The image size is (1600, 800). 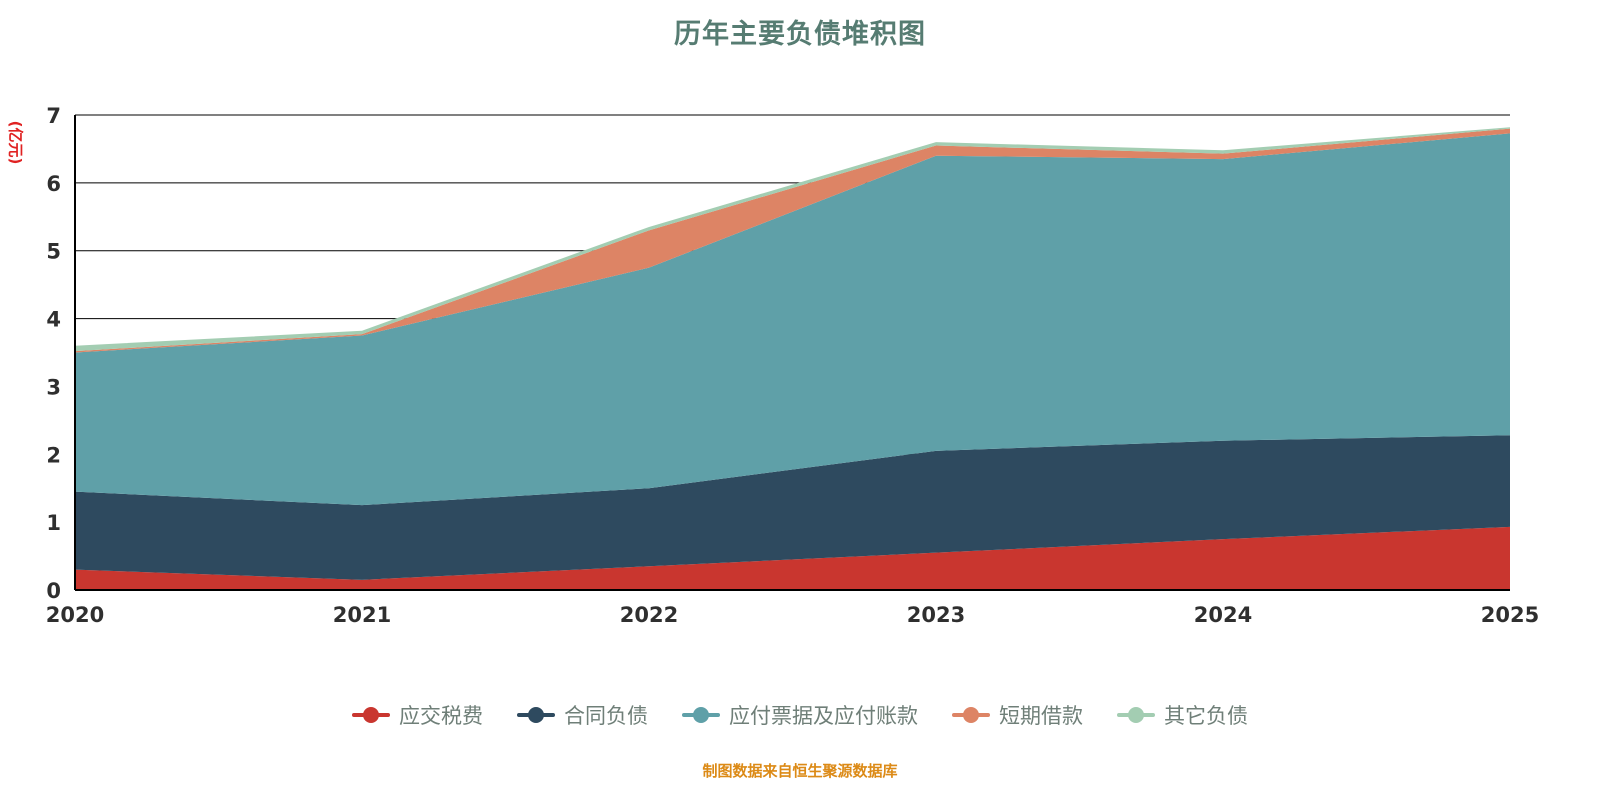 I want to click on legend-label: 应付票据及应付账款, so click(x=823, y=716).